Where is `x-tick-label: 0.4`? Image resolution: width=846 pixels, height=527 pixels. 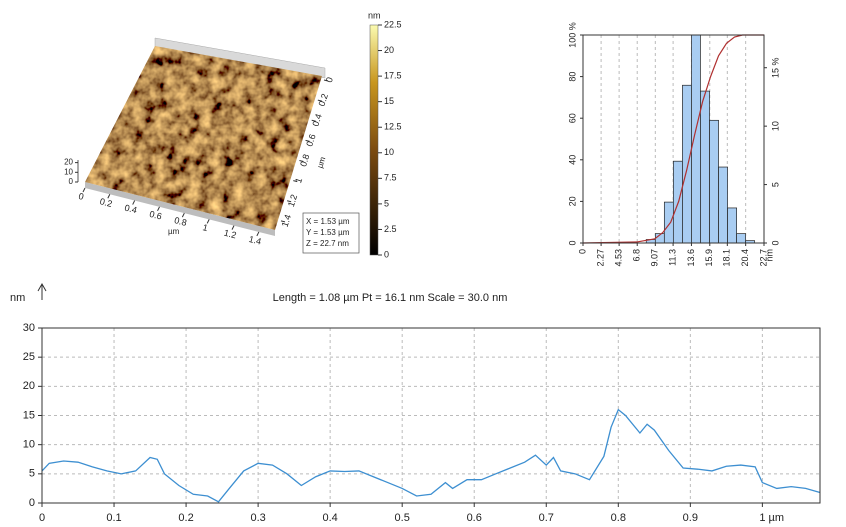 x-tick-label: 0.4 is located at coordinates (329, 518).